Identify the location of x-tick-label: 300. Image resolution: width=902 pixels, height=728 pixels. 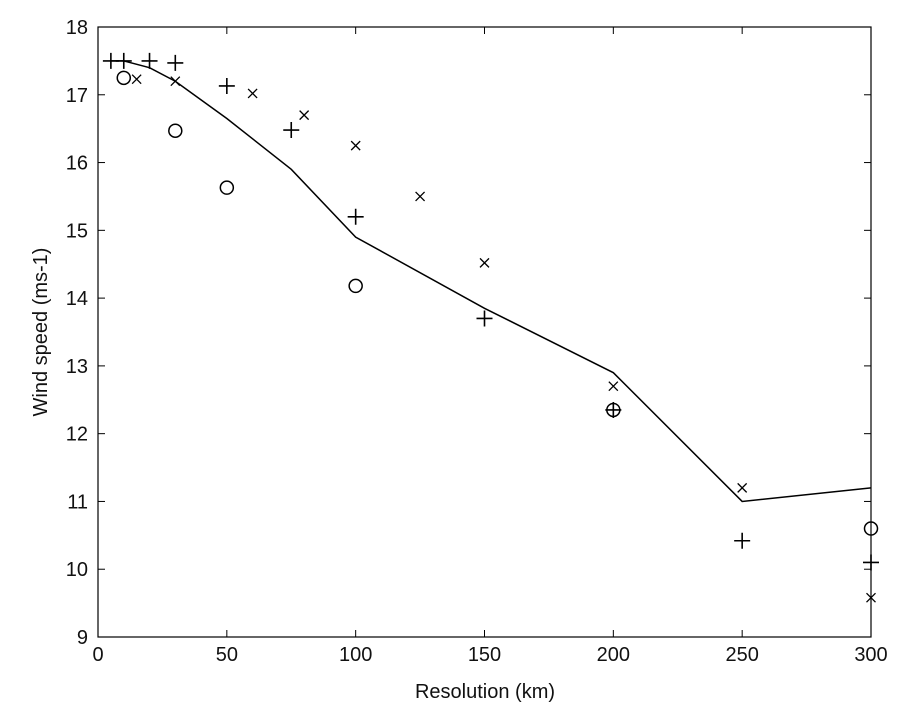
(870, 655).